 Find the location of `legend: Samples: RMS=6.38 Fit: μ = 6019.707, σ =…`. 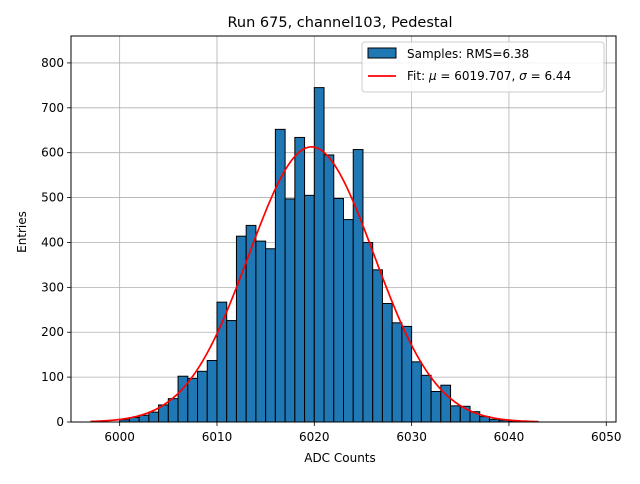

legend: Samples: RMS=6.38 Fit: μ = 6019.707, σ =… is located at coordinates (483, 67).